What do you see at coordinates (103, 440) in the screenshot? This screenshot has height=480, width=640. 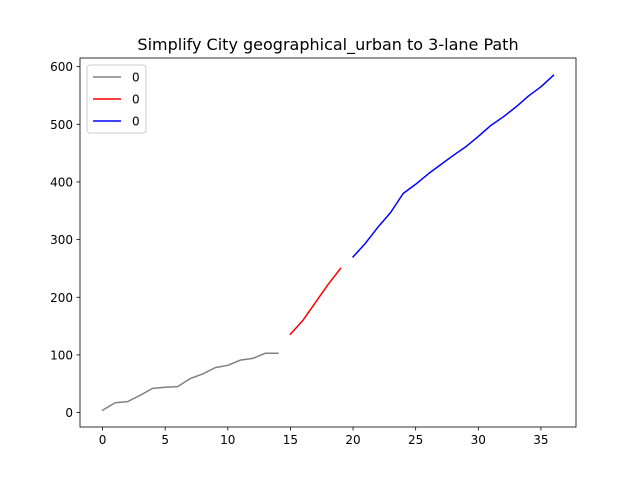 I see `x-tick-label: 0` at bounding box center [103, 440].